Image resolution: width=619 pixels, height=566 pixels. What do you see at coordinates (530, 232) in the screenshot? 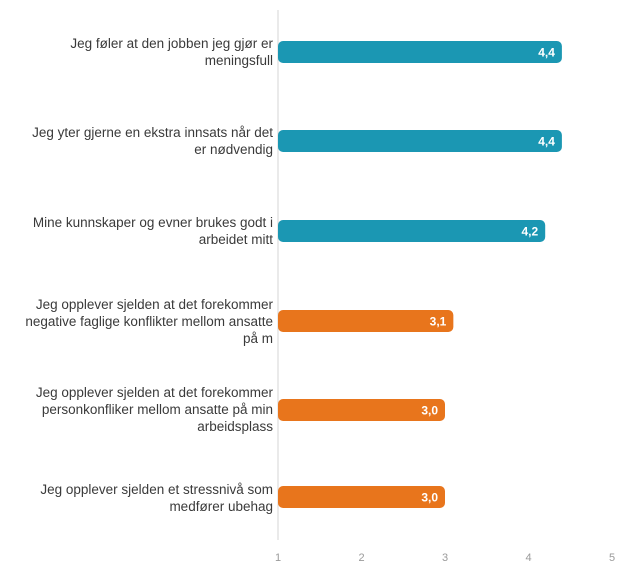
I see `bar-value-label: 4,2` at bounding box center [530, 232].